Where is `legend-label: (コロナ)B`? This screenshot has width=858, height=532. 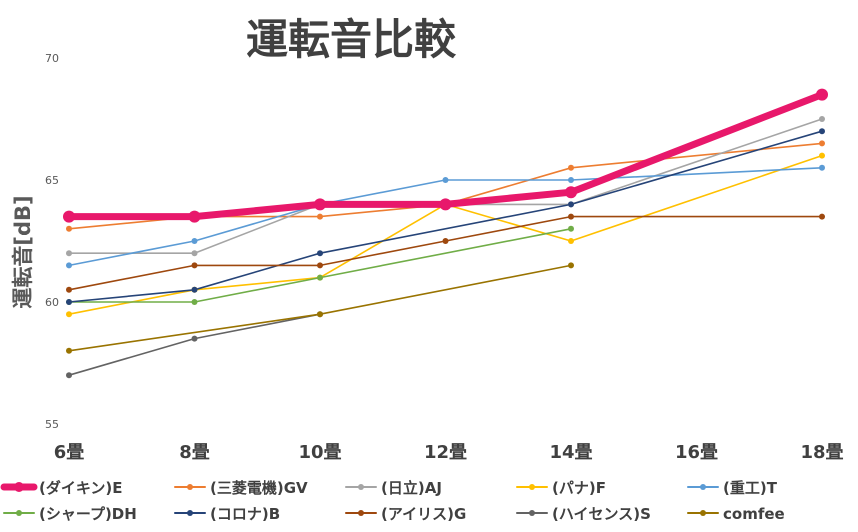 legend-label: (コロナ)B is located at coordinates (245, 514).